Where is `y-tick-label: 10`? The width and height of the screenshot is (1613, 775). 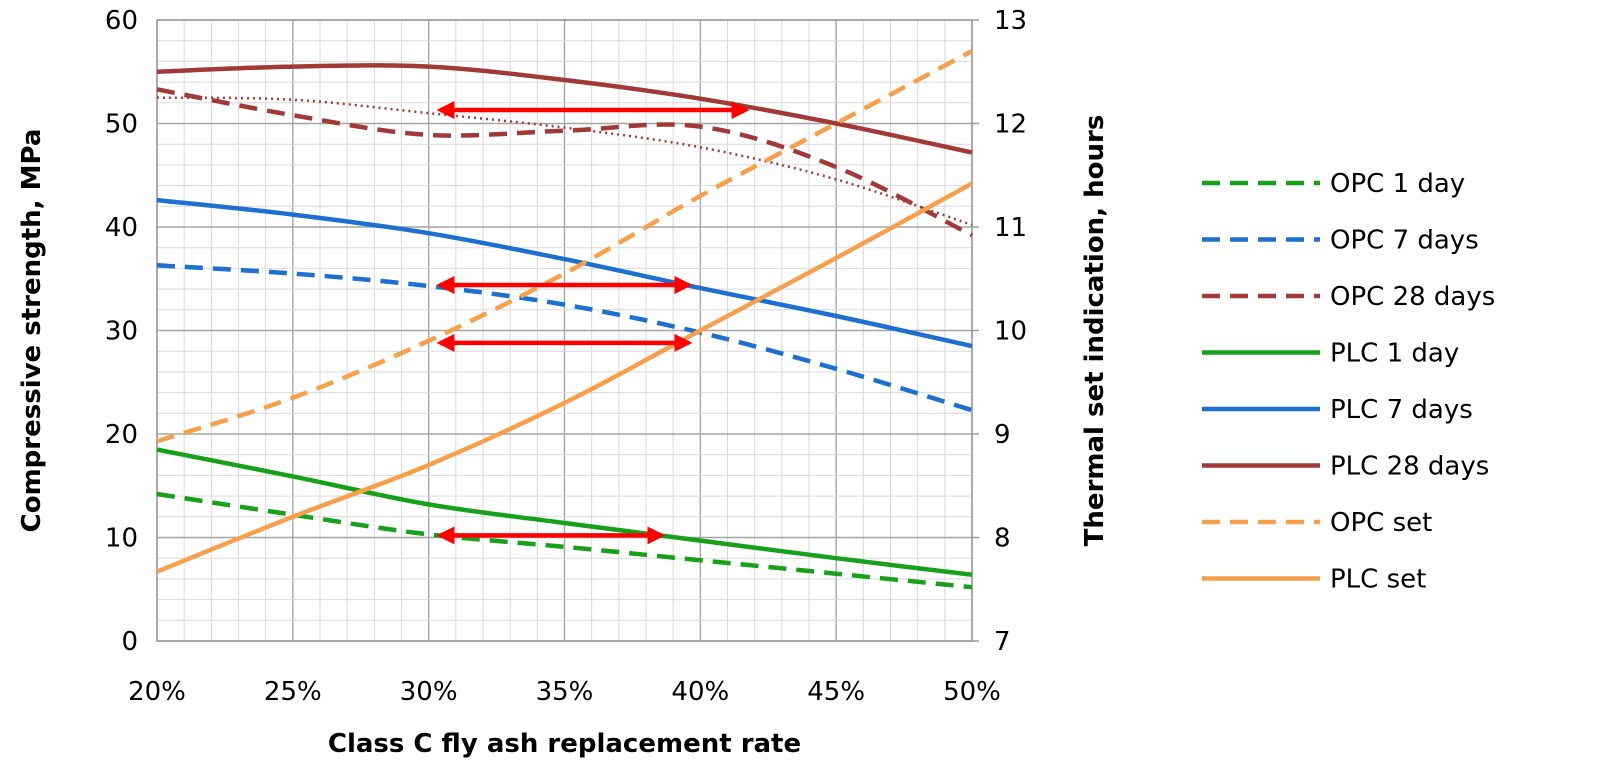
y-tick-label: 10 is located at coordinates (121, 539).